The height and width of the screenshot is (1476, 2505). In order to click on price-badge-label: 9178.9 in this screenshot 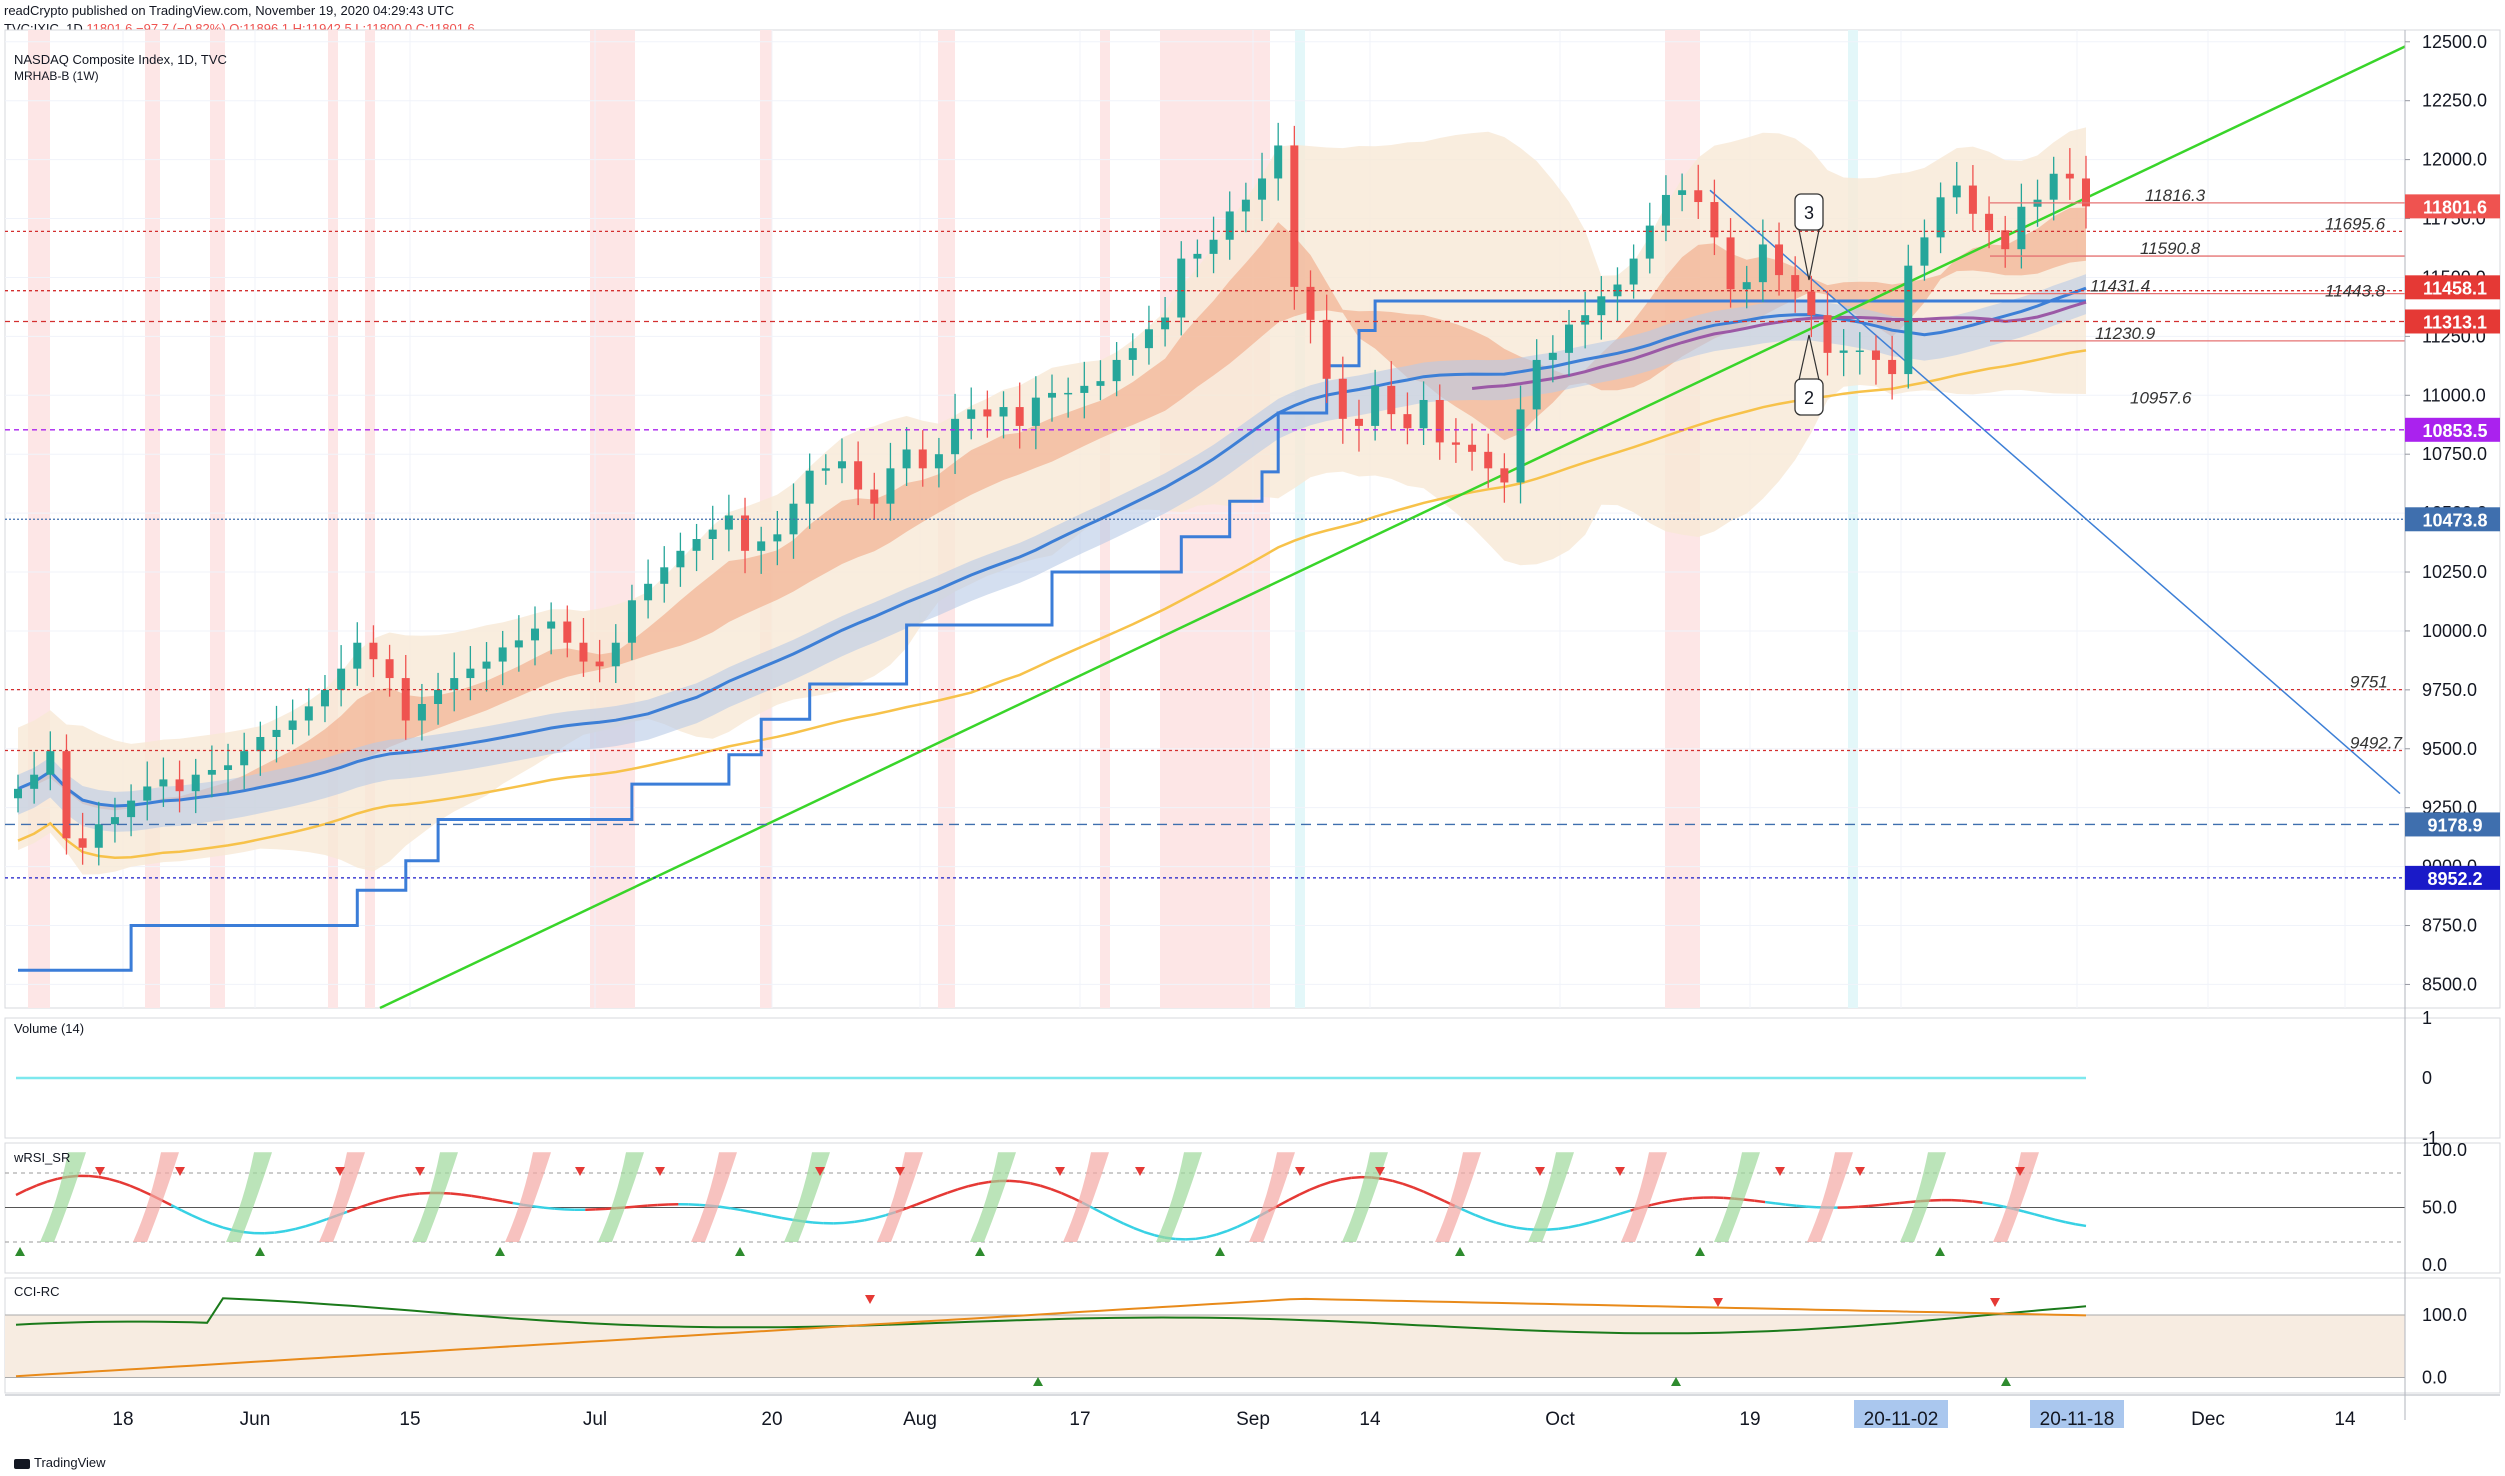, I will do `click(2454, 825)`.